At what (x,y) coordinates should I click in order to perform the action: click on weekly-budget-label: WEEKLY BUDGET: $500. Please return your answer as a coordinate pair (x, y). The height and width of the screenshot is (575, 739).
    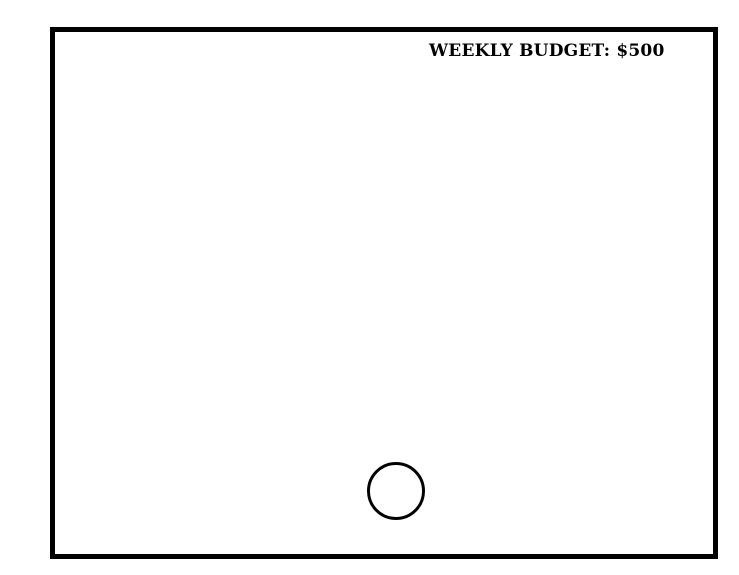
    Looking at the image, I should click on (546, 51).